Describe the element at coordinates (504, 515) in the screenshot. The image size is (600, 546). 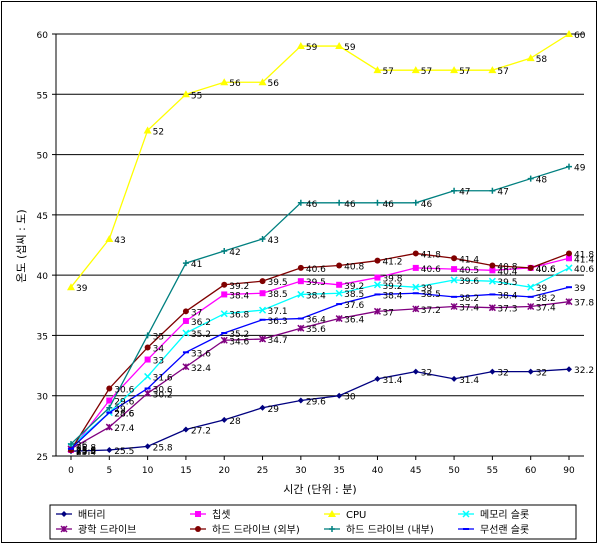
I see `legend-label: 메모리 슬롯` at that location.